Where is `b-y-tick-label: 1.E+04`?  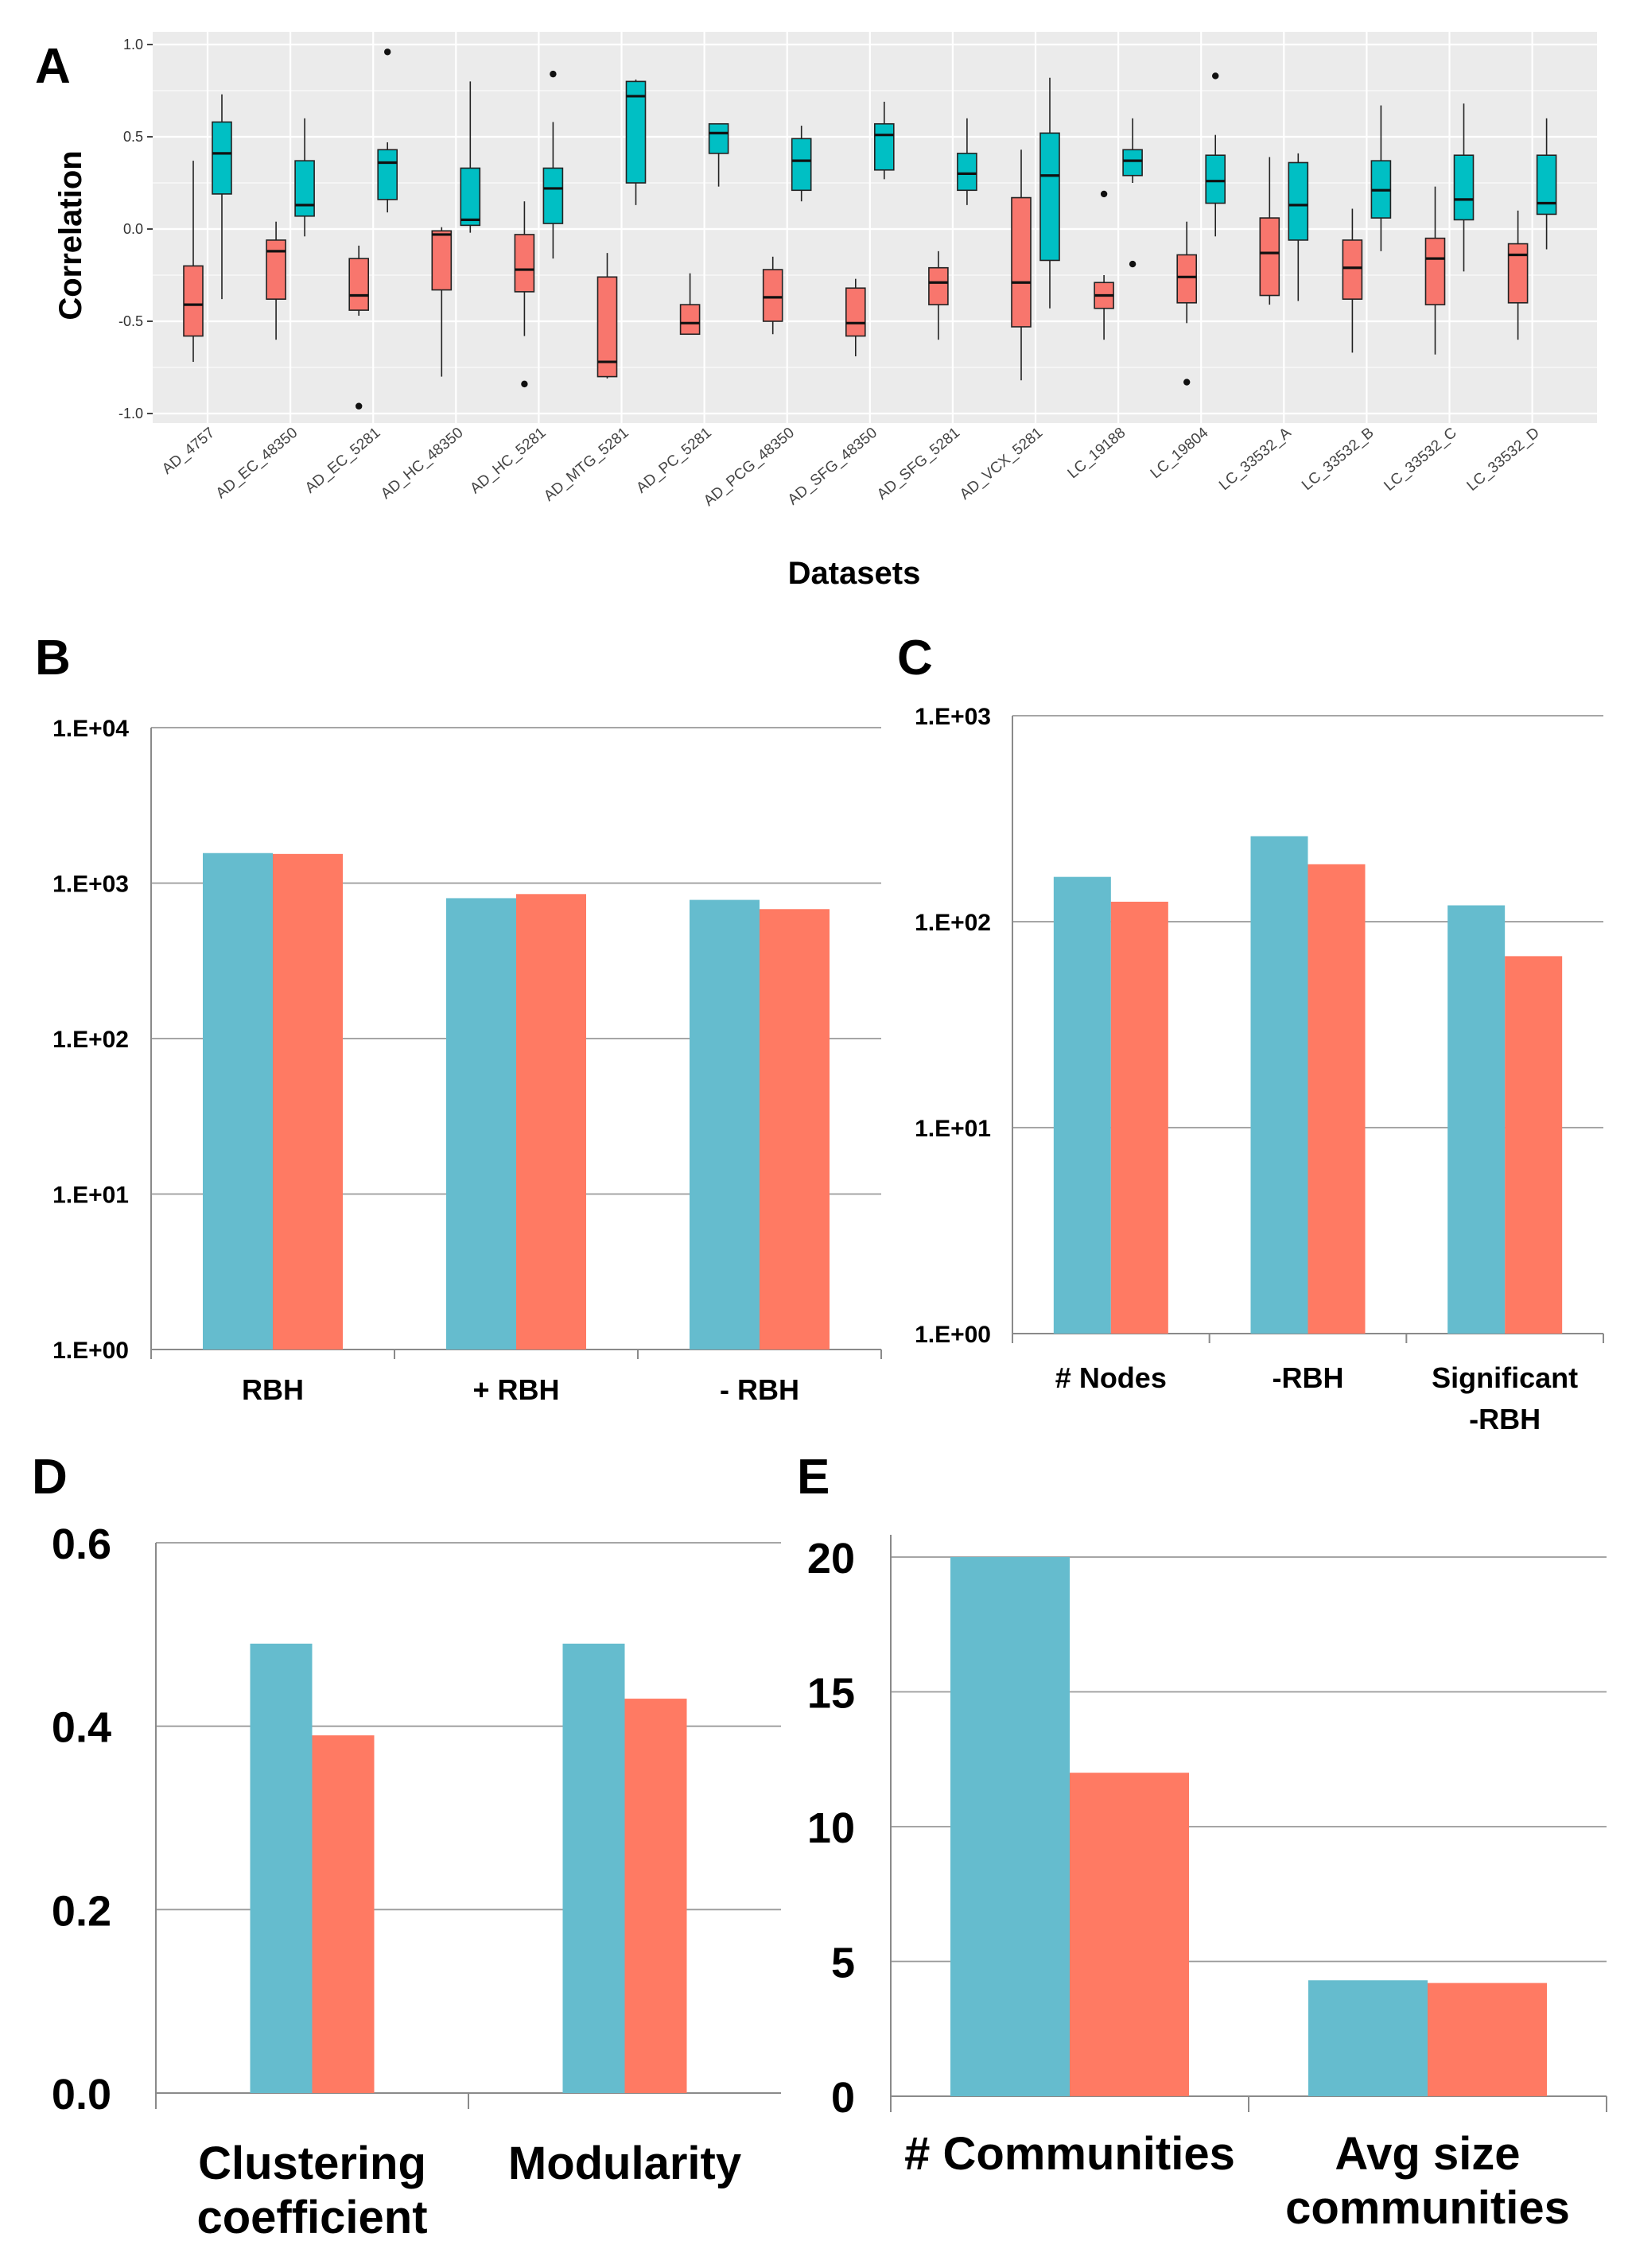 b-y-tick-label: 1.E+04 is located at coordinates (90, 729).